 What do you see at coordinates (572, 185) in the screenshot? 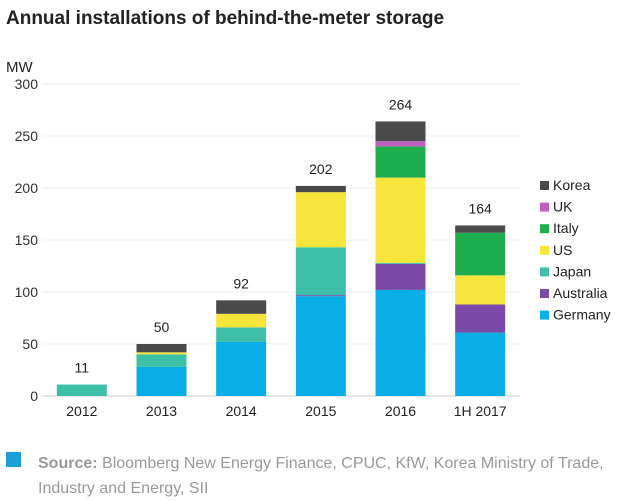
I see `legend-label: Korea` at bounding box center [572, 185].